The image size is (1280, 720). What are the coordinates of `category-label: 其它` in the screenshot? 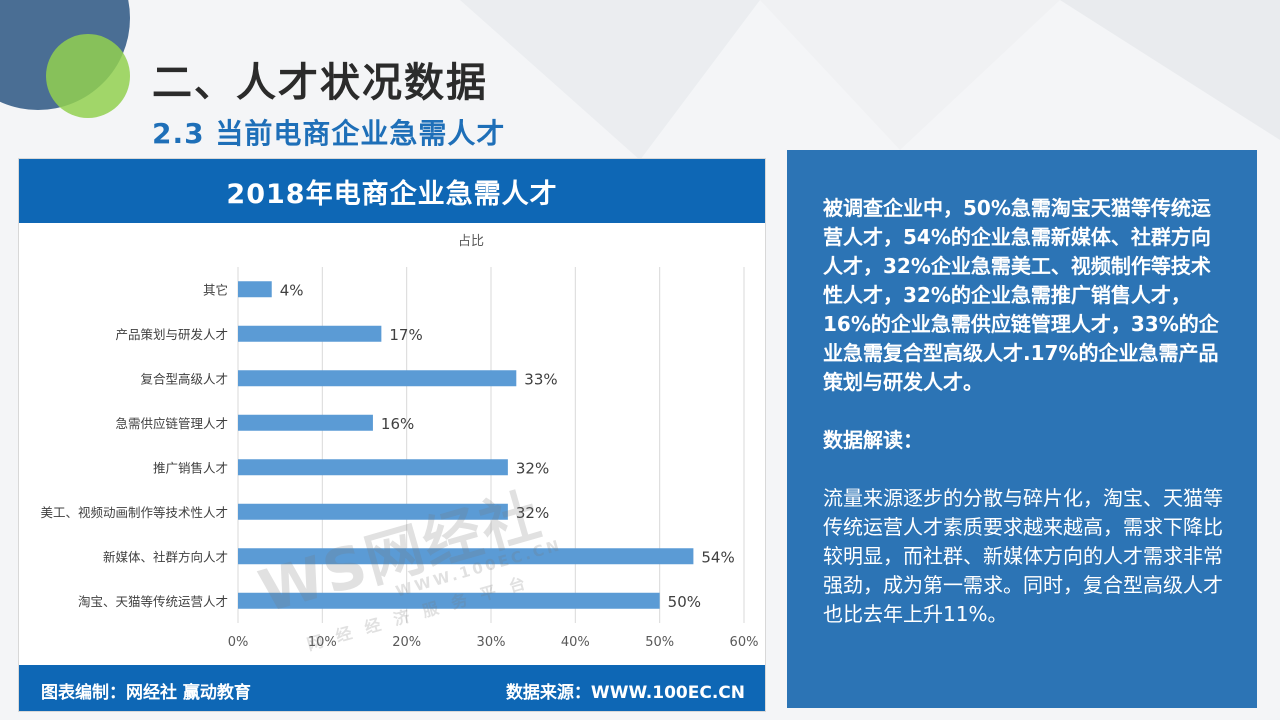 It's located at (215, 289).